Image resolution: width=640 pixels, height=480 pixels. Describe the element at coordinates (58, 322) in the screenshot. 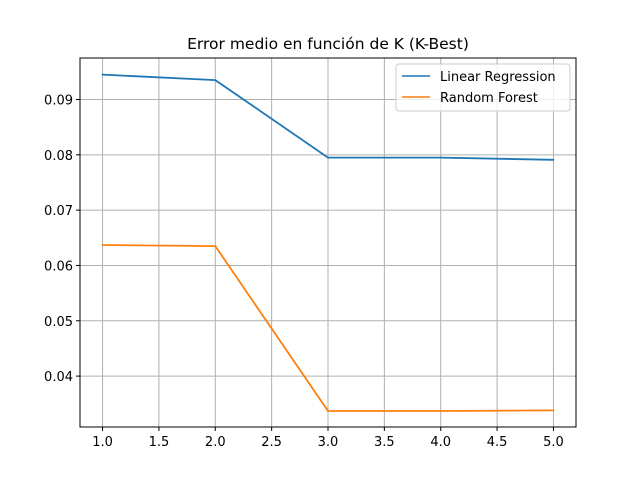

I see `y-tick-label: 0.05` at that location.